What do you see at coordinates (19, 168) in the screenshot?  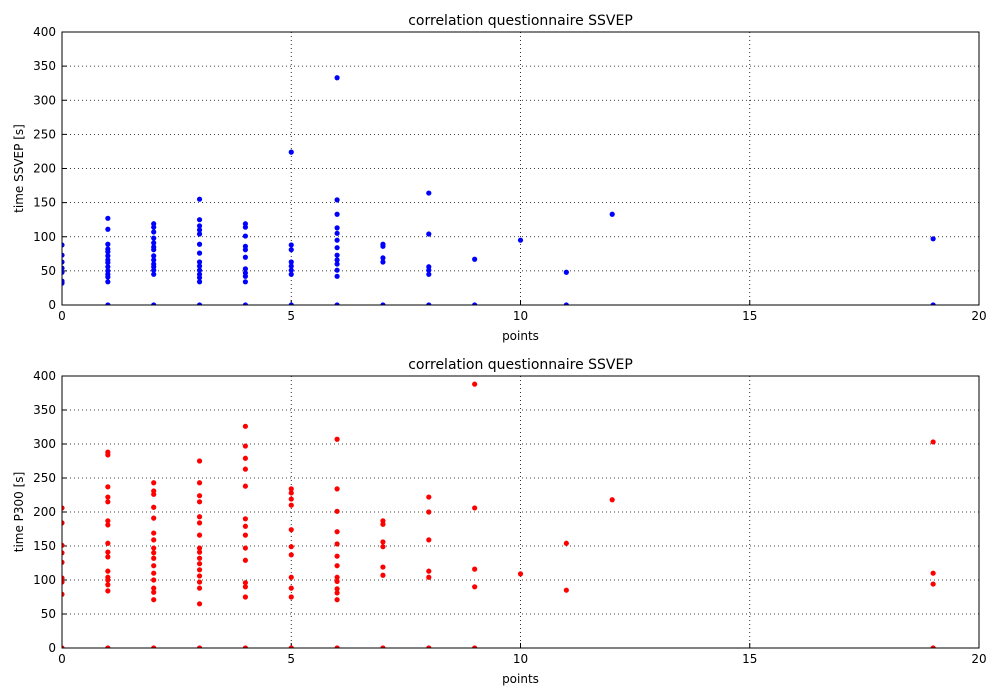 I see `y-axis-label: time SSVEP [s]` at bounding box center [19, 168].